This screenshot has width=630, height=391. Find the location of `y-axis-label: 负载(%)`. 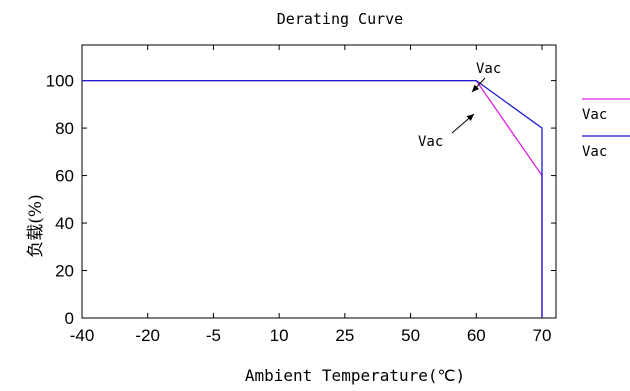

y-axis-label: 负载(%) is located at coordinates (36, 225).